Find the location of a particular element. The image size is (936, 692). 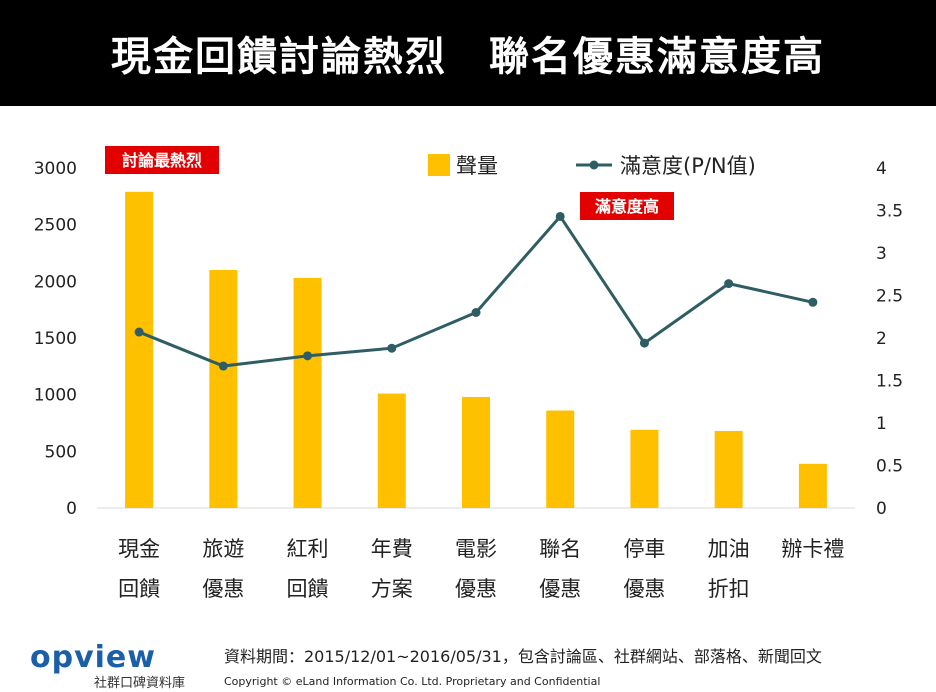

x-tick-label: 年費 is located at coordinates (392, 549).